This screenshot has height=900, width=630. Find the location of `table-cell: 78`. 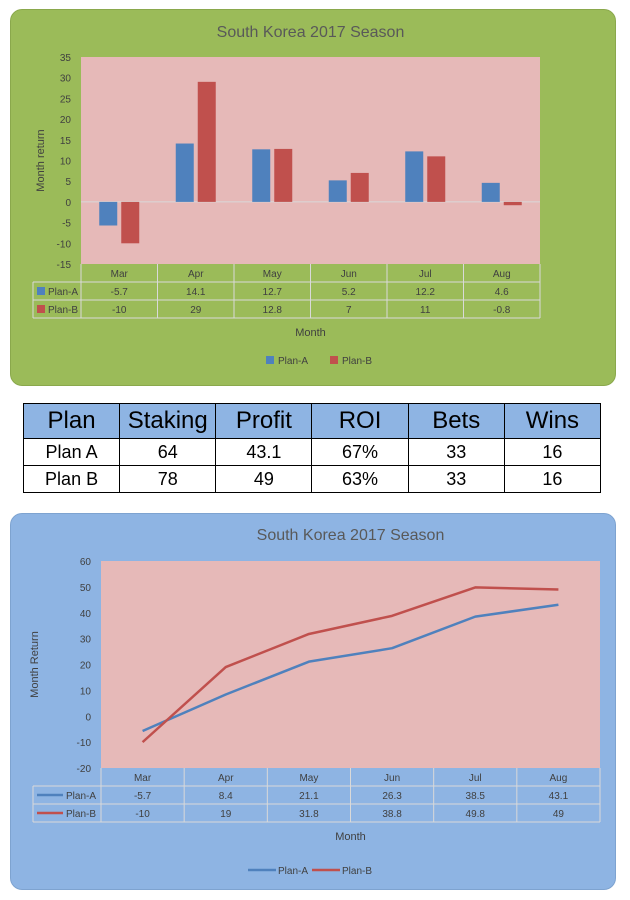

table-cell: 78 is located at coordinates (168, 479).